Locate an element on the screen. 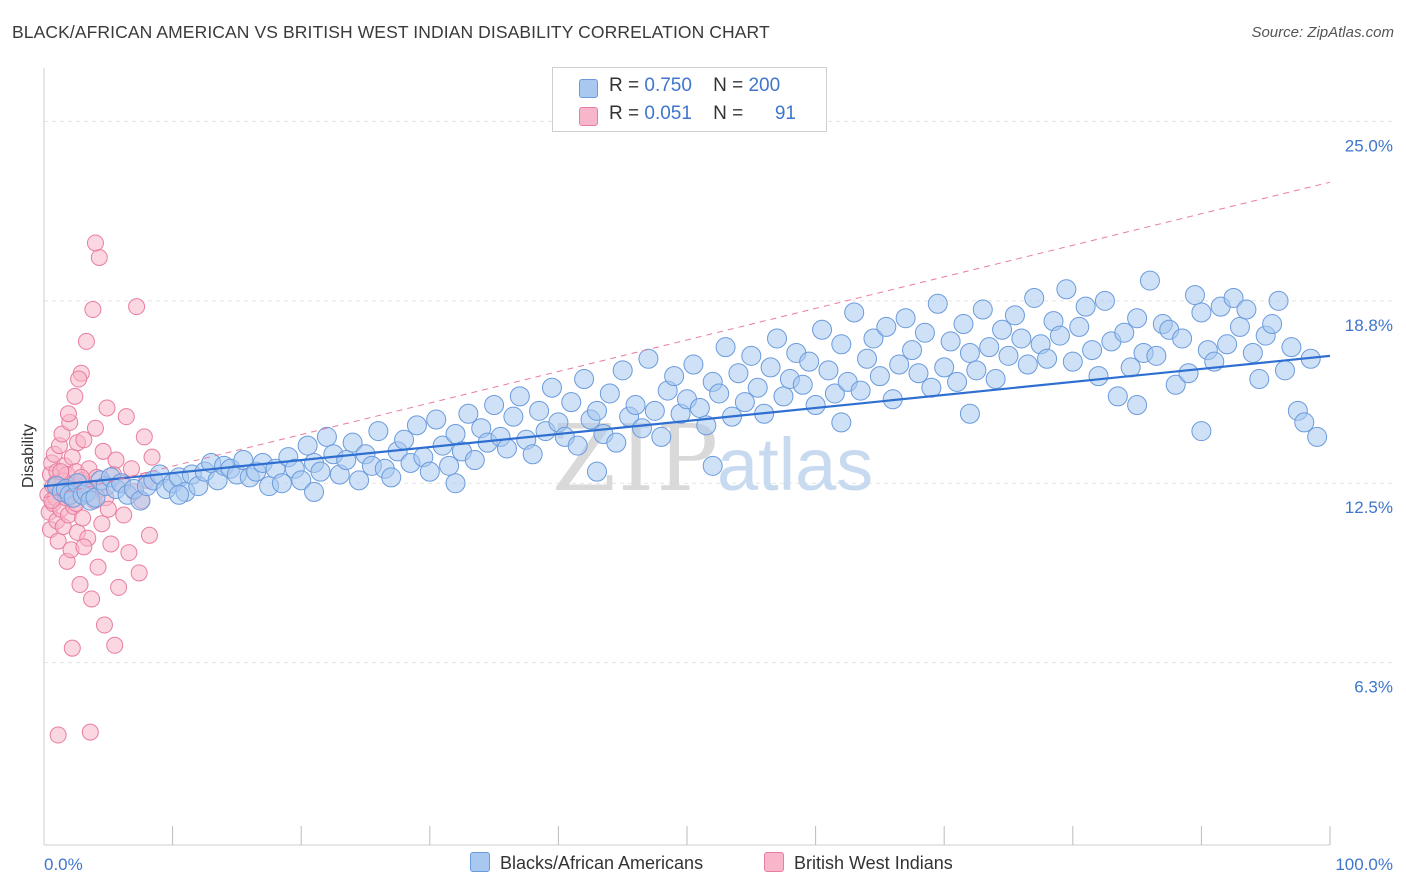  legend-r-value: 0.750 is located at coordinates (668, 85).